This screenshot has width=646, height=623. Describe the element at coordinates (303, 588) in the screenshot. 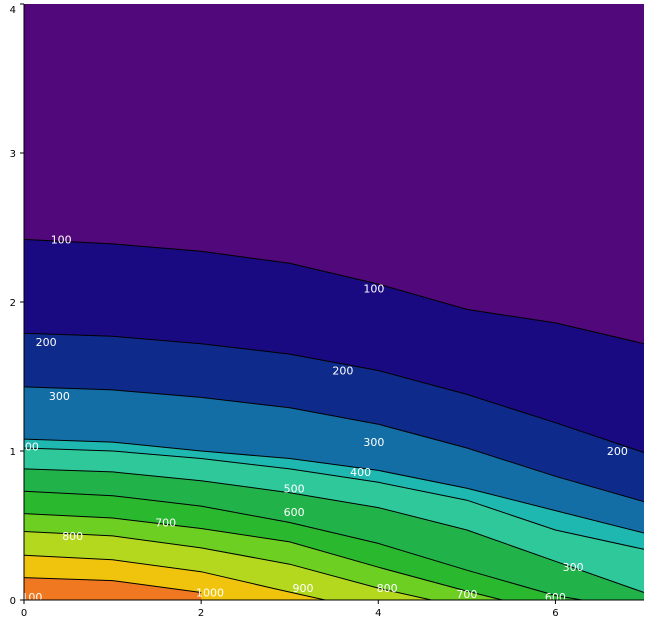

I see `contour-label-900: 900` at that location.